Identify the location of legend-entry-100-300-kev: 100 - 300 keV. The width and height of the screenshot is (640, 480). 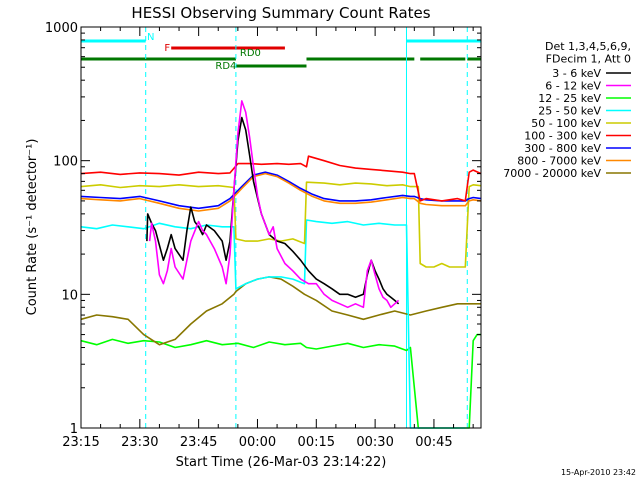
(562, 136).